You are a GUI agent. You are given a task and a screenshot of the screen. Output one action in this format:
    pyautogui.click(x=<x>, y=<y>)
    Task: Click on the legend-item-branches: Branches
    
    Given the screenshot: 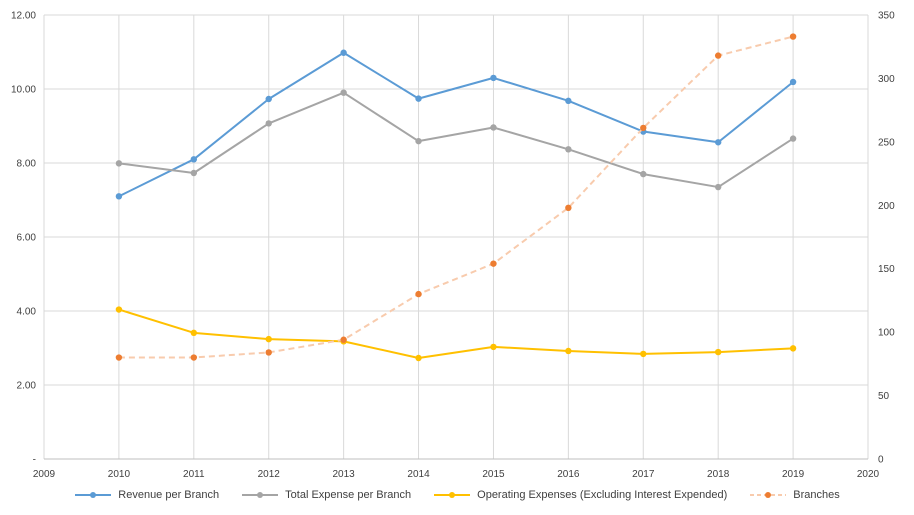 What is the action you would take?
    pyautogui.click(x=794, y=495)
    